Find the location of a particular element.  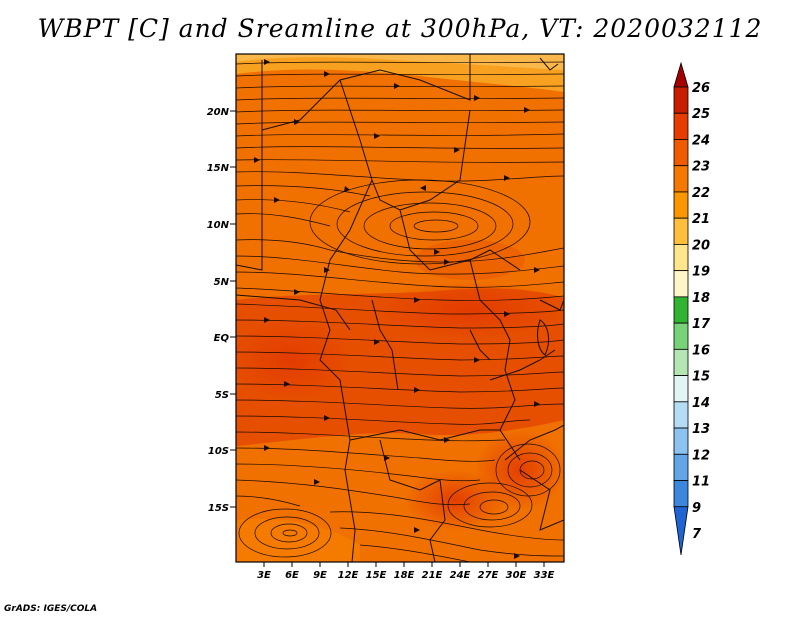

lon-label-18e: 18E is located at coordinates (404, 575).